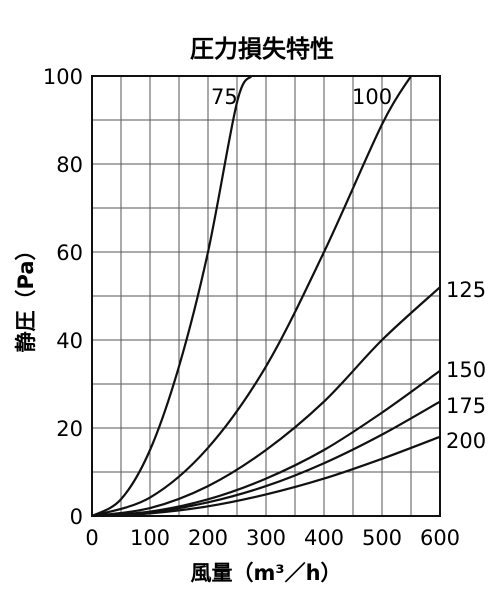 Image resolution: width=500 pixels, height=589 pixels. I want to click on series-label-200: 200, so click(466, 441).